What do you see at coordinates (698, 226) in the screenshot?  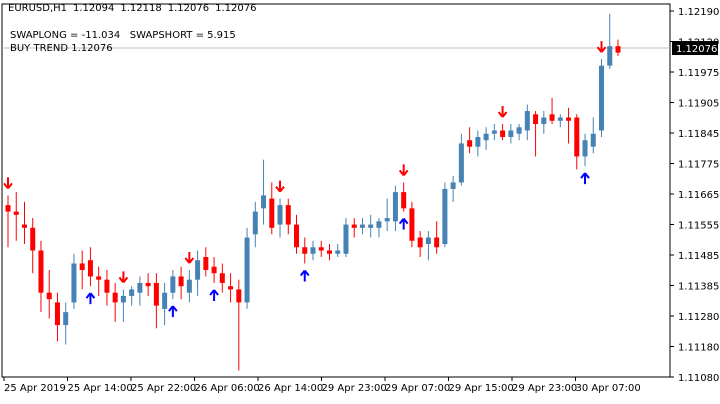 I see `price-tick-label: 1.11555` at bounding box center [698, 226].